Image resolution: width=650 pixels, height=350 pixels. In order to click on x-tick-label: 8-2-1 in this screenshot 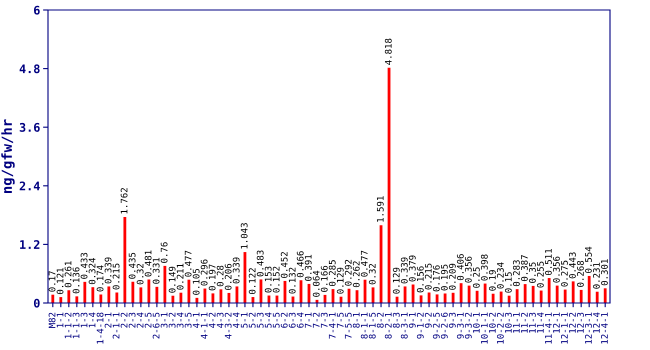, I will do `click(388, 325)`.